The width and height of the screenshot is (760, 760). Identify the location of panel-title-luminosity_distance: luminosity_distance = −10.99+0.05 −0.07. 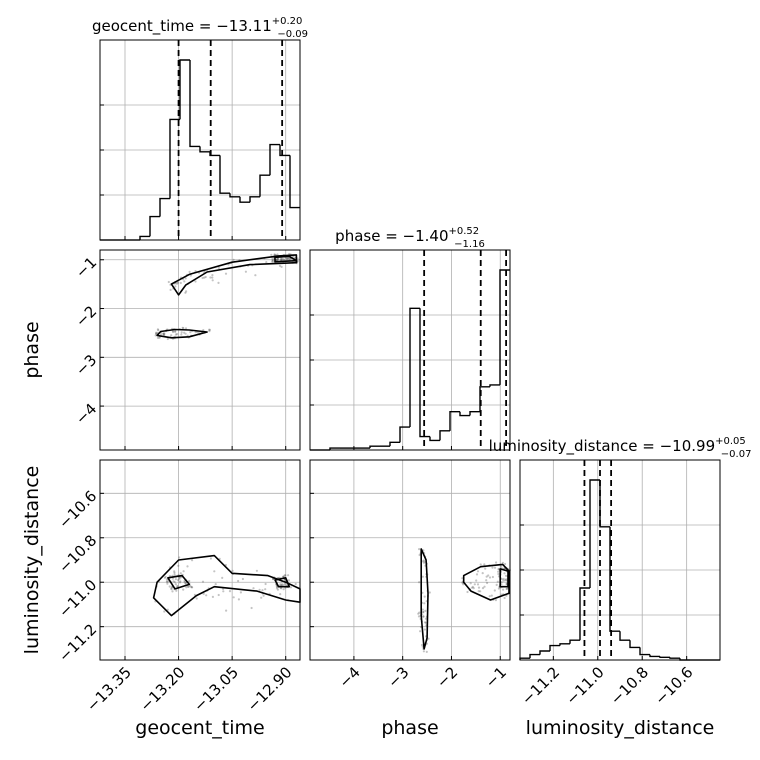
(620, 448).